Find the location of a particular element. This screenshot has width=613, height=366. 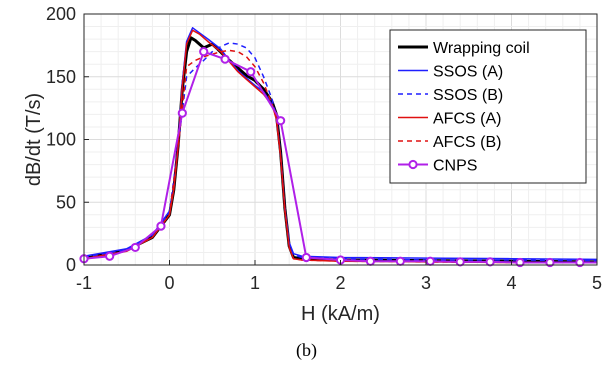

legend-label-afcs-b: AFCS (B) is located at coordinates (467, 142).